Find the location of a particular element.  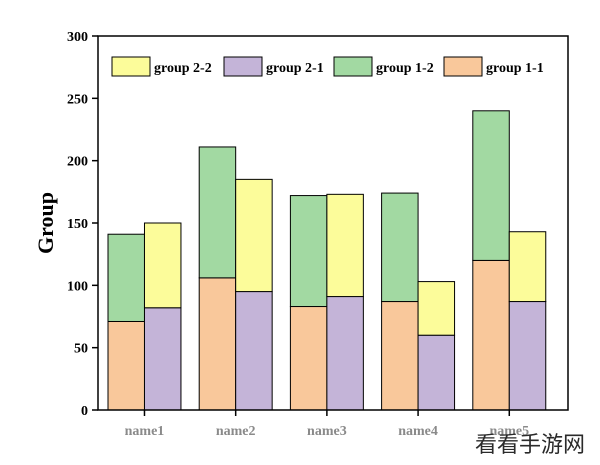

y-tick-label: 150 is located at coordinates (77, 224).